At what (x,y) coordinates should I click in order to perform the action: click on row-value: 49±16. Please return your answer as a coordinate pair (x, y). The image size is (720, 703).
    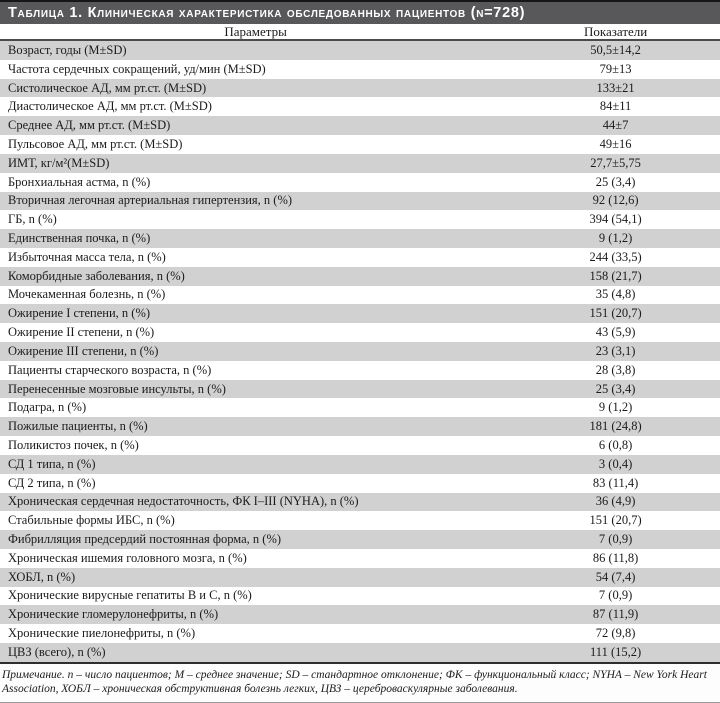
    Looking at the image, I should click on (615, 143).